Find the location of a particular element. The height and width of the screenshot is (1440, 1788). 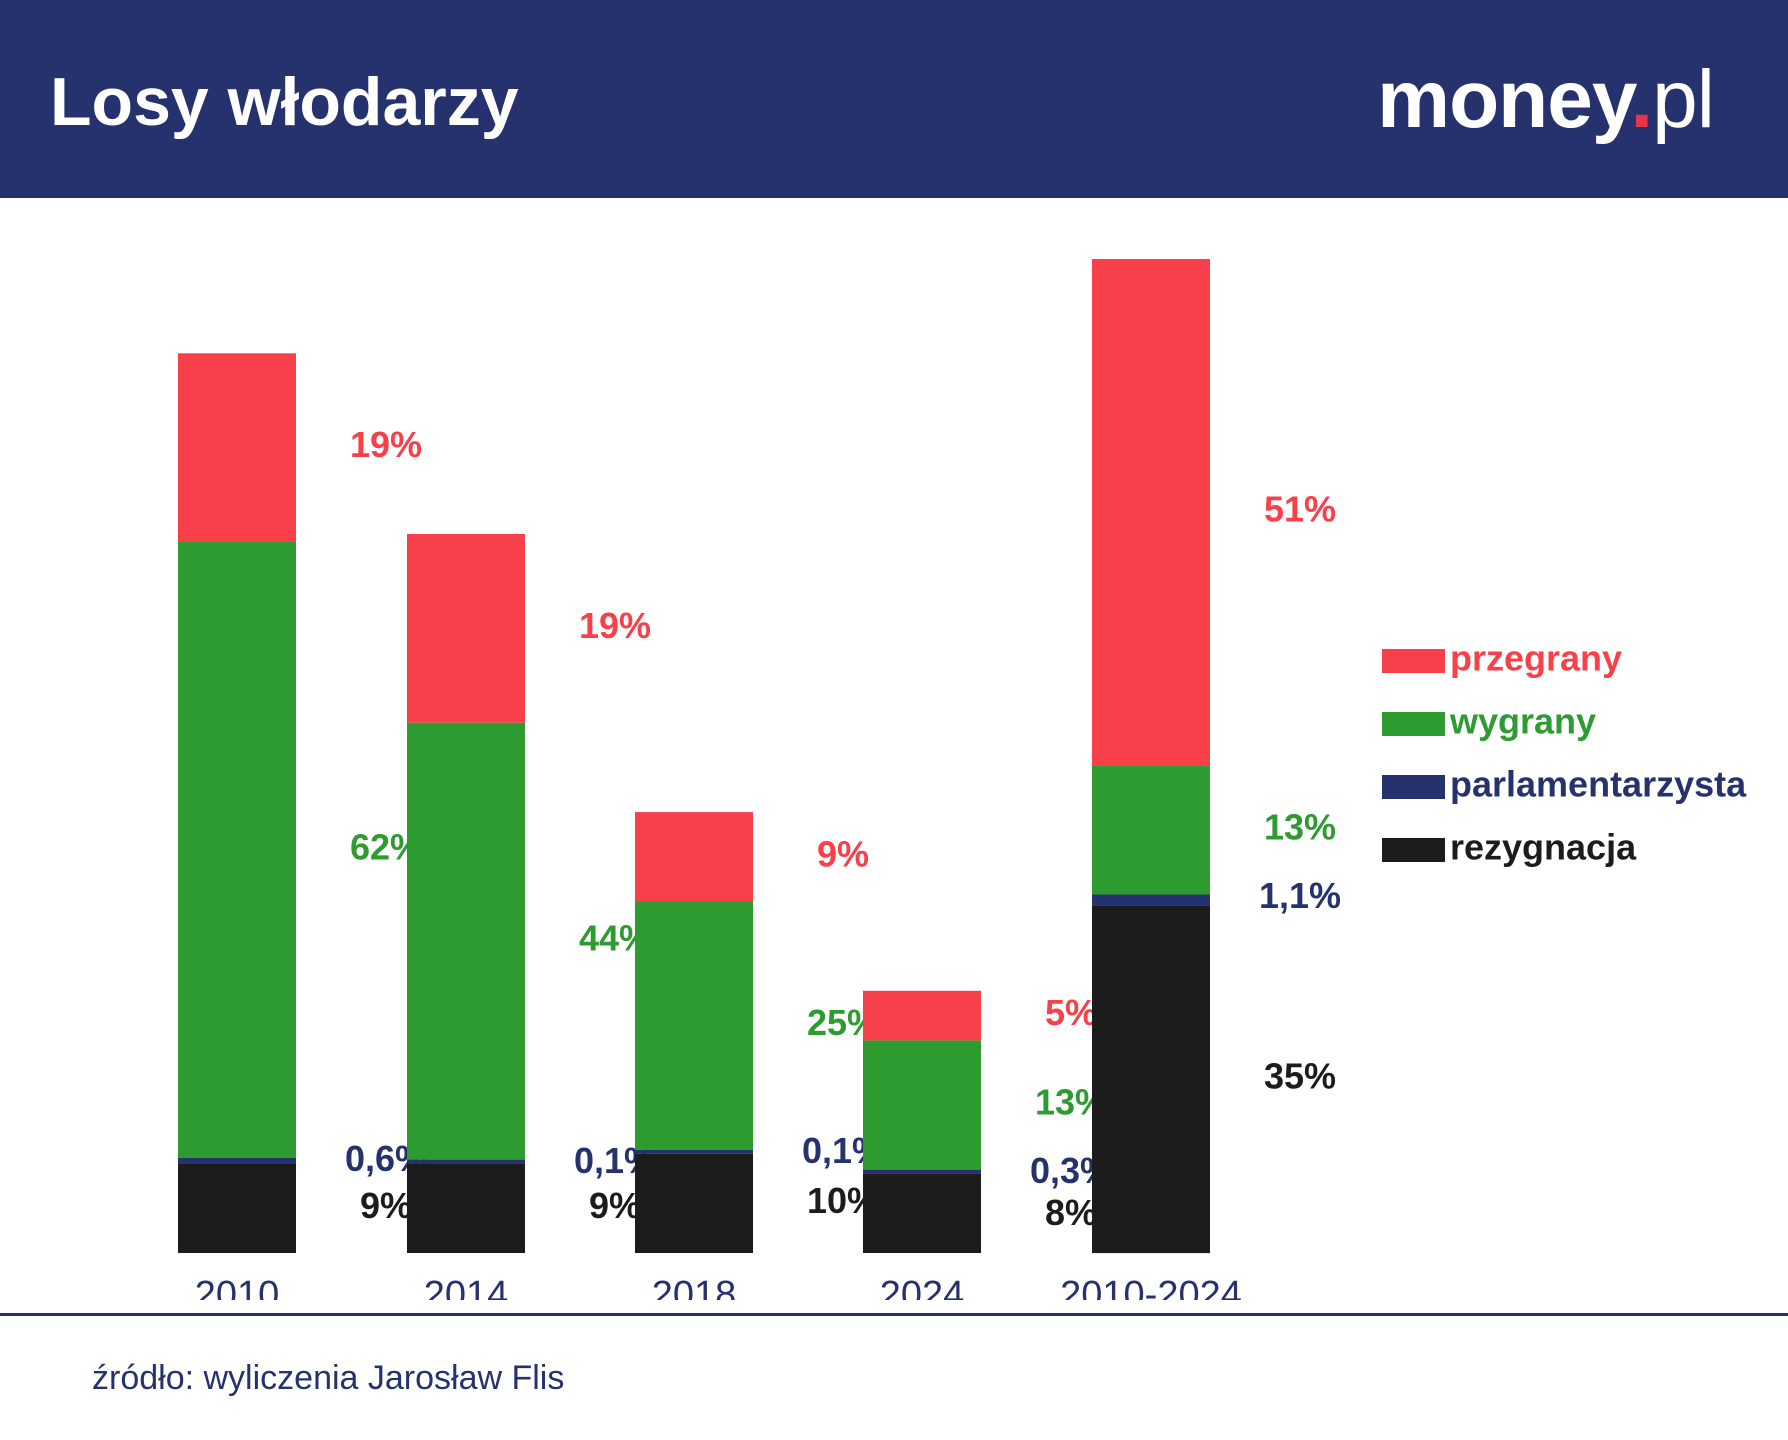

source-note: źródło: wyliczenia Jarosław Flis is located at coordinates (328, 1378).